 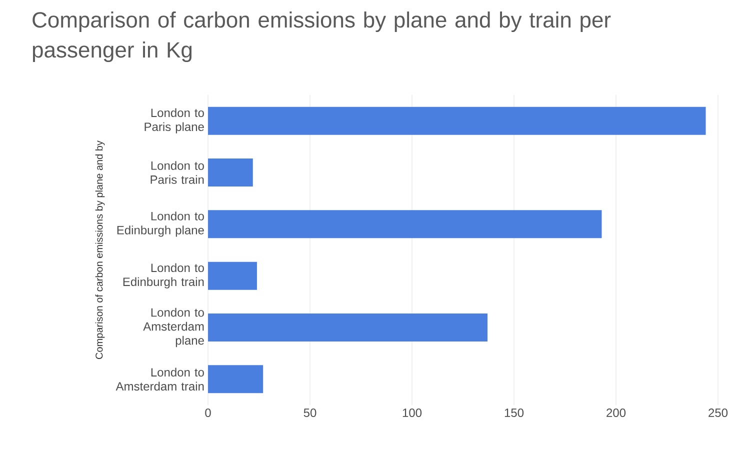 What do you see at coordinates (177, 172) in the screenshot?
I see `y-tick-label: London to Paris train` at bounding box center [177, 172].